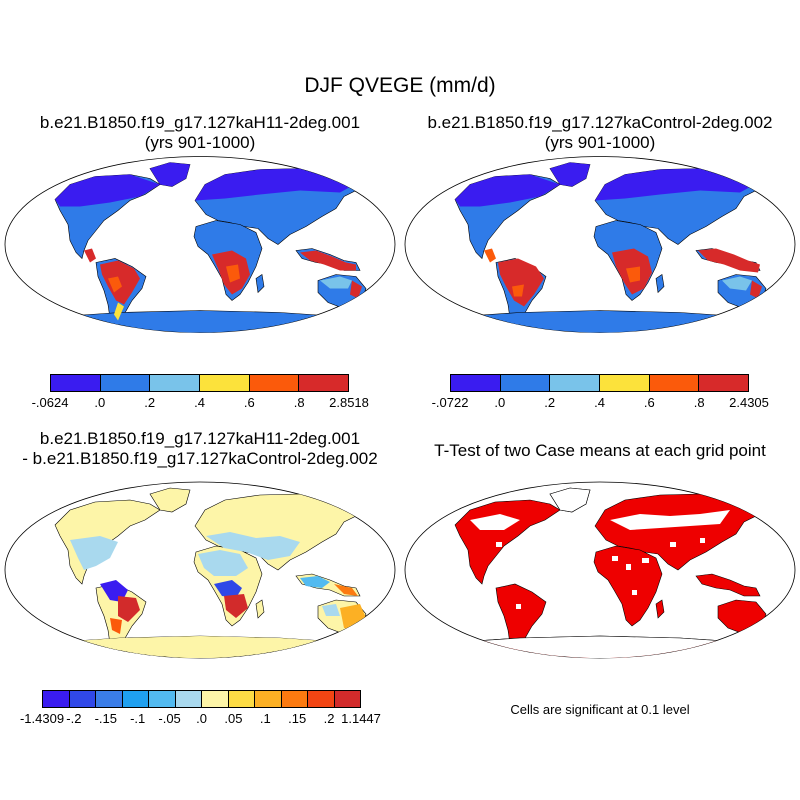  I want to click on control-colorbar-tick-label: .8, so click(699, 402).